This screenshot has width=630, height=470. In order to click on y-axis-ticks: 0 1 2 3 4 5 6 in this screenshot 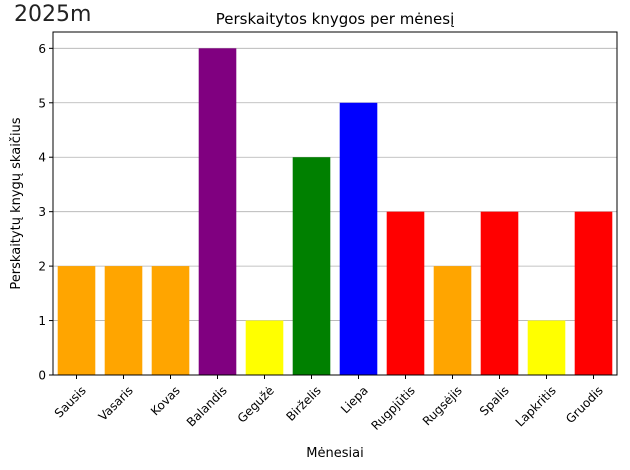, I will do `click(45, 212)`.